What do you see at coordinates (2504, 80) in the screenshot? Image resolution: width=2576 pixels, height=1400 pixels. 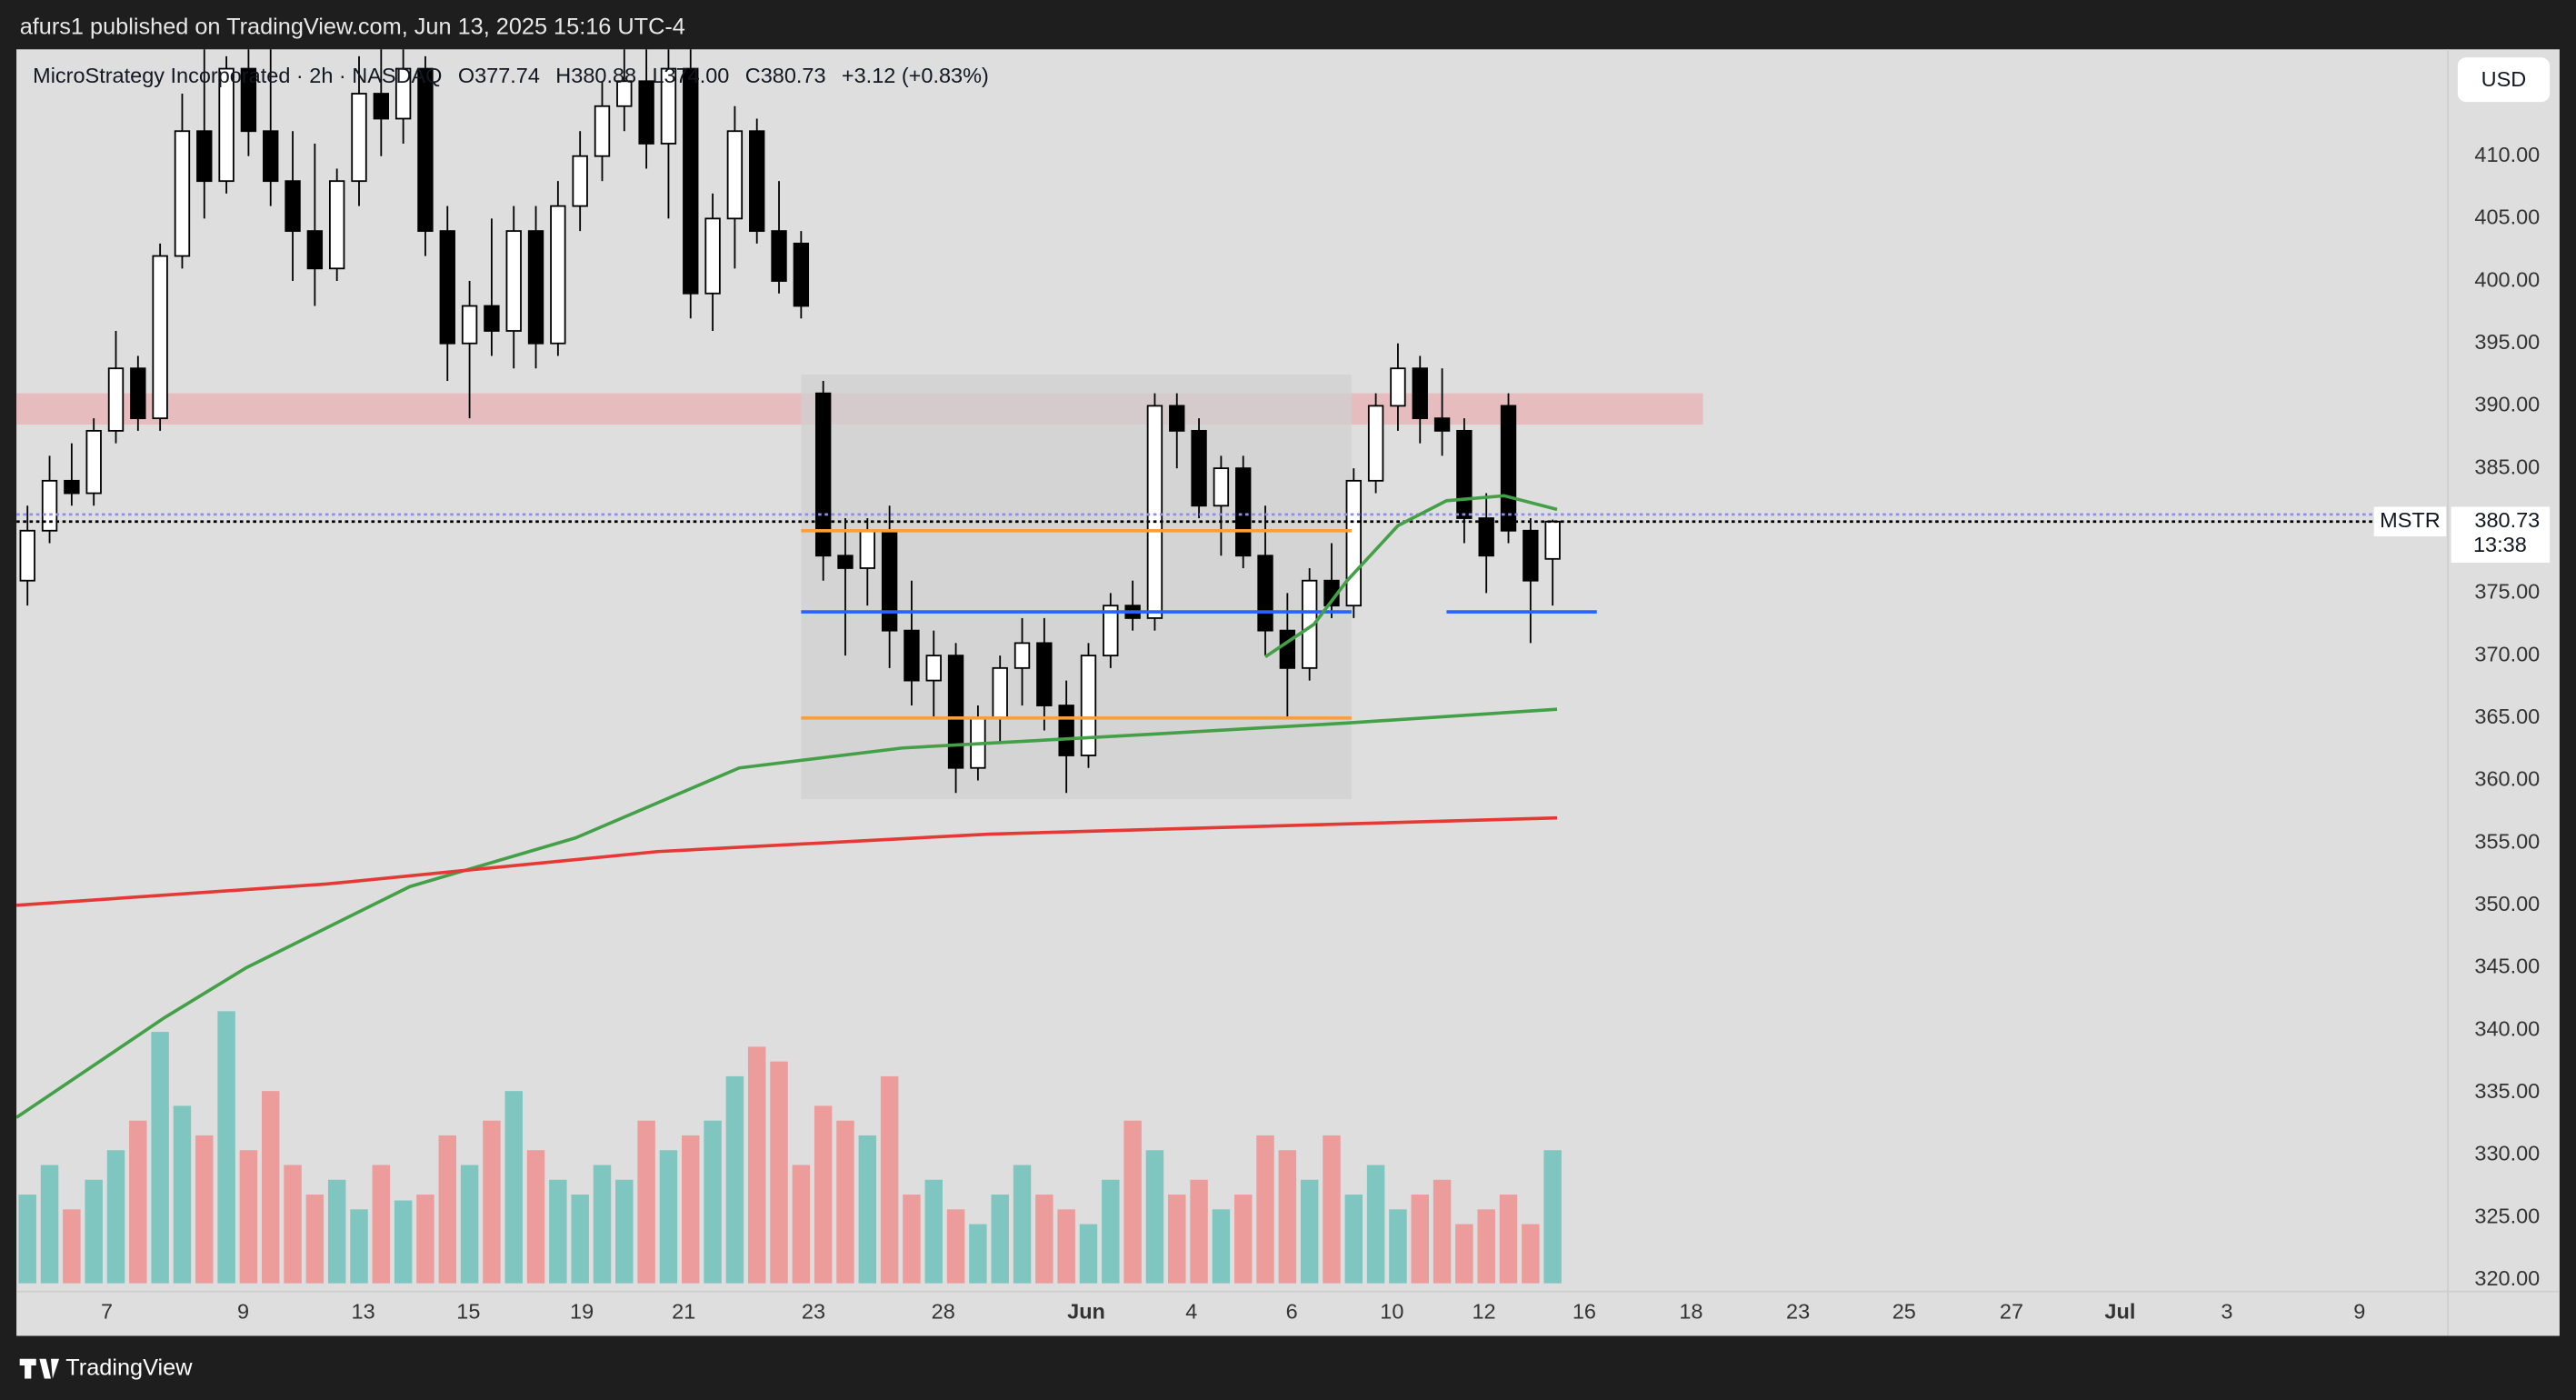 I see `currency-button` at bounding box center [2504, 80].